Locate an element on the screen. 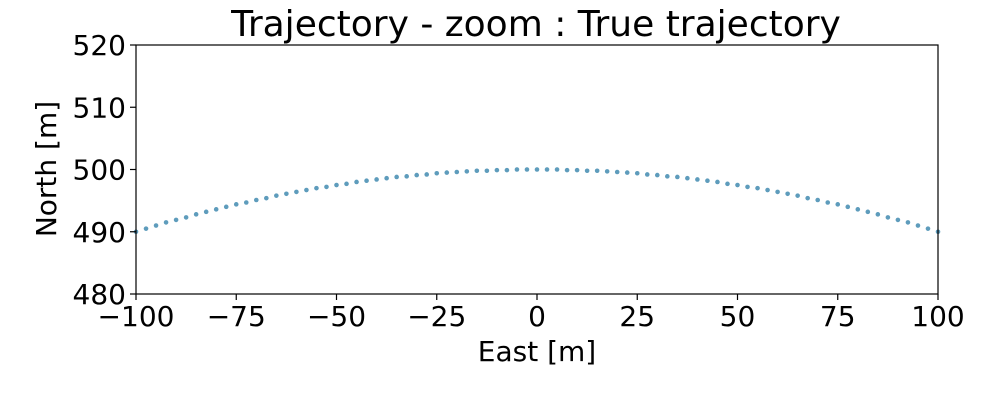 Image resolution: width=1000 pixels, height=404 pixels. y-tick-label: 500 is located at coordinates (99, 170).